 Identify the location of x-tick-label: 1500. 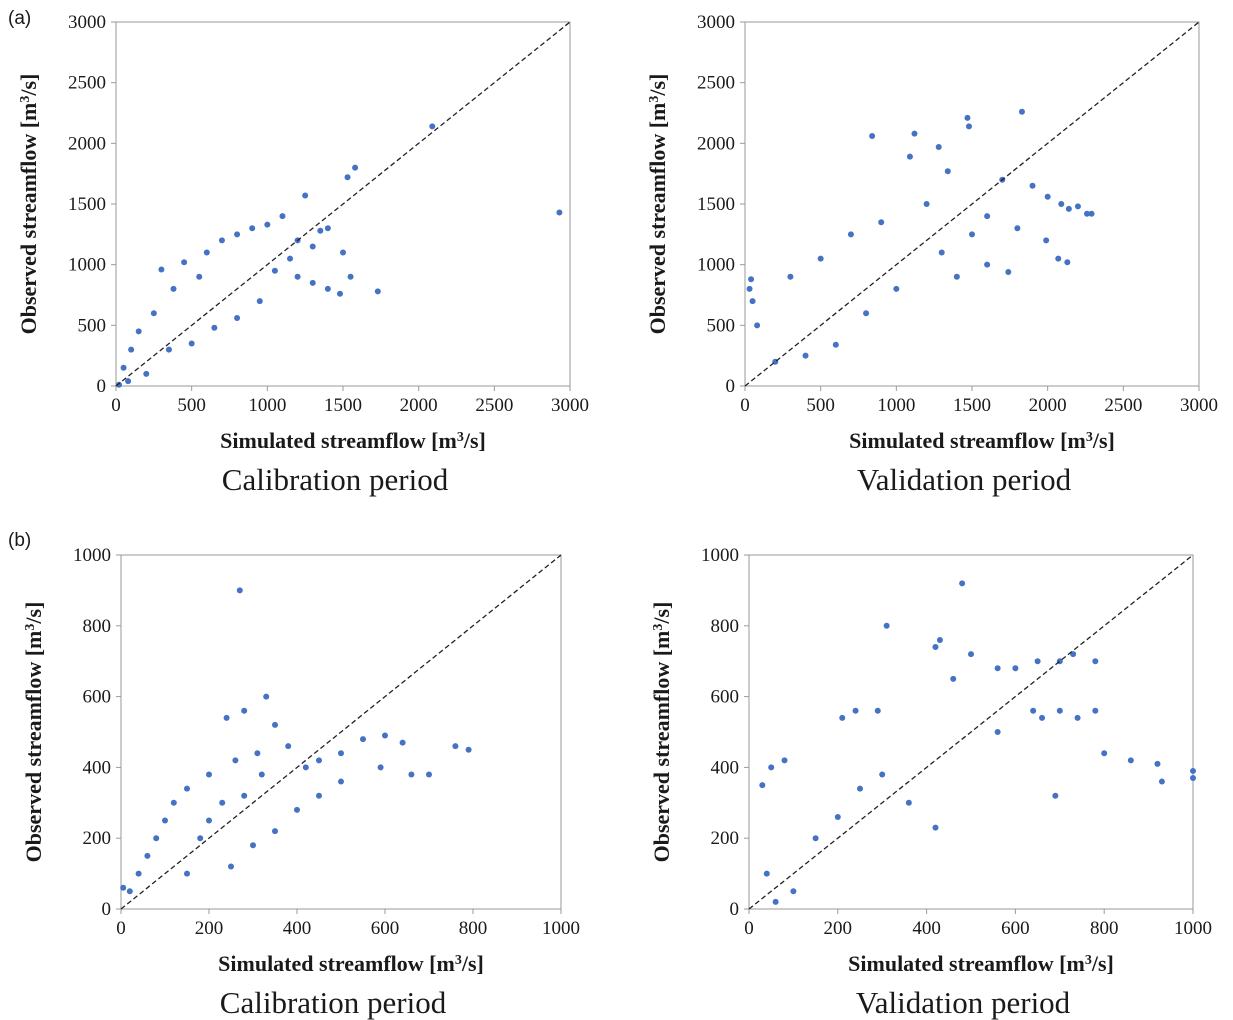
(972, 405).